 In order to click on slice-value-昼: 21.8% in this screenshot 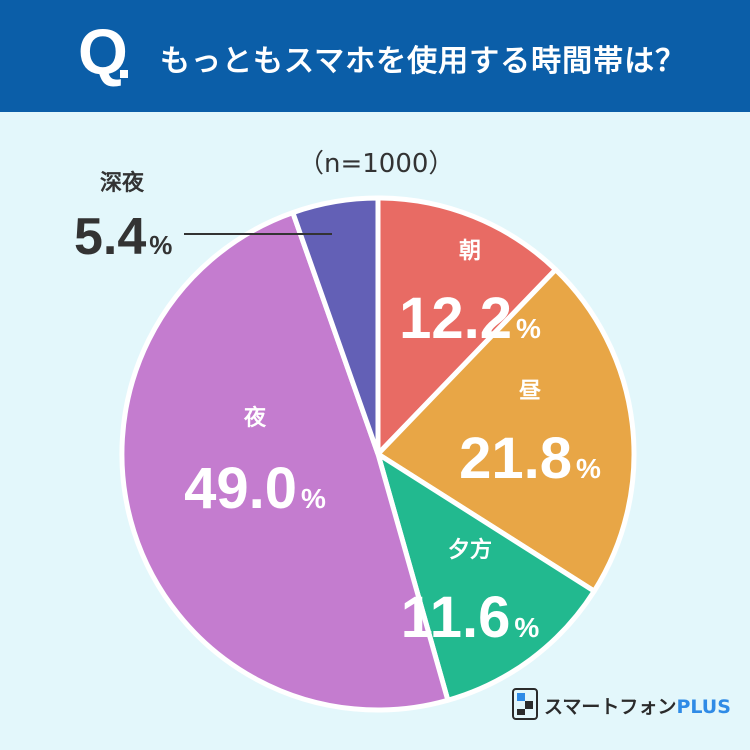, I will do `click(530, 458)`.